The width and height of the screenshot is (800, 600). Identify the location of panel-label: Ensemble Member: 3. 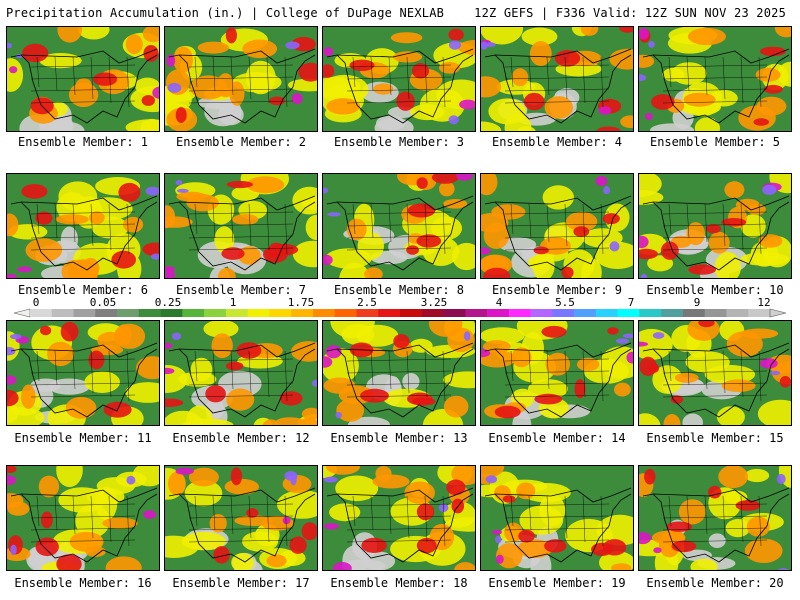
(399, 142).